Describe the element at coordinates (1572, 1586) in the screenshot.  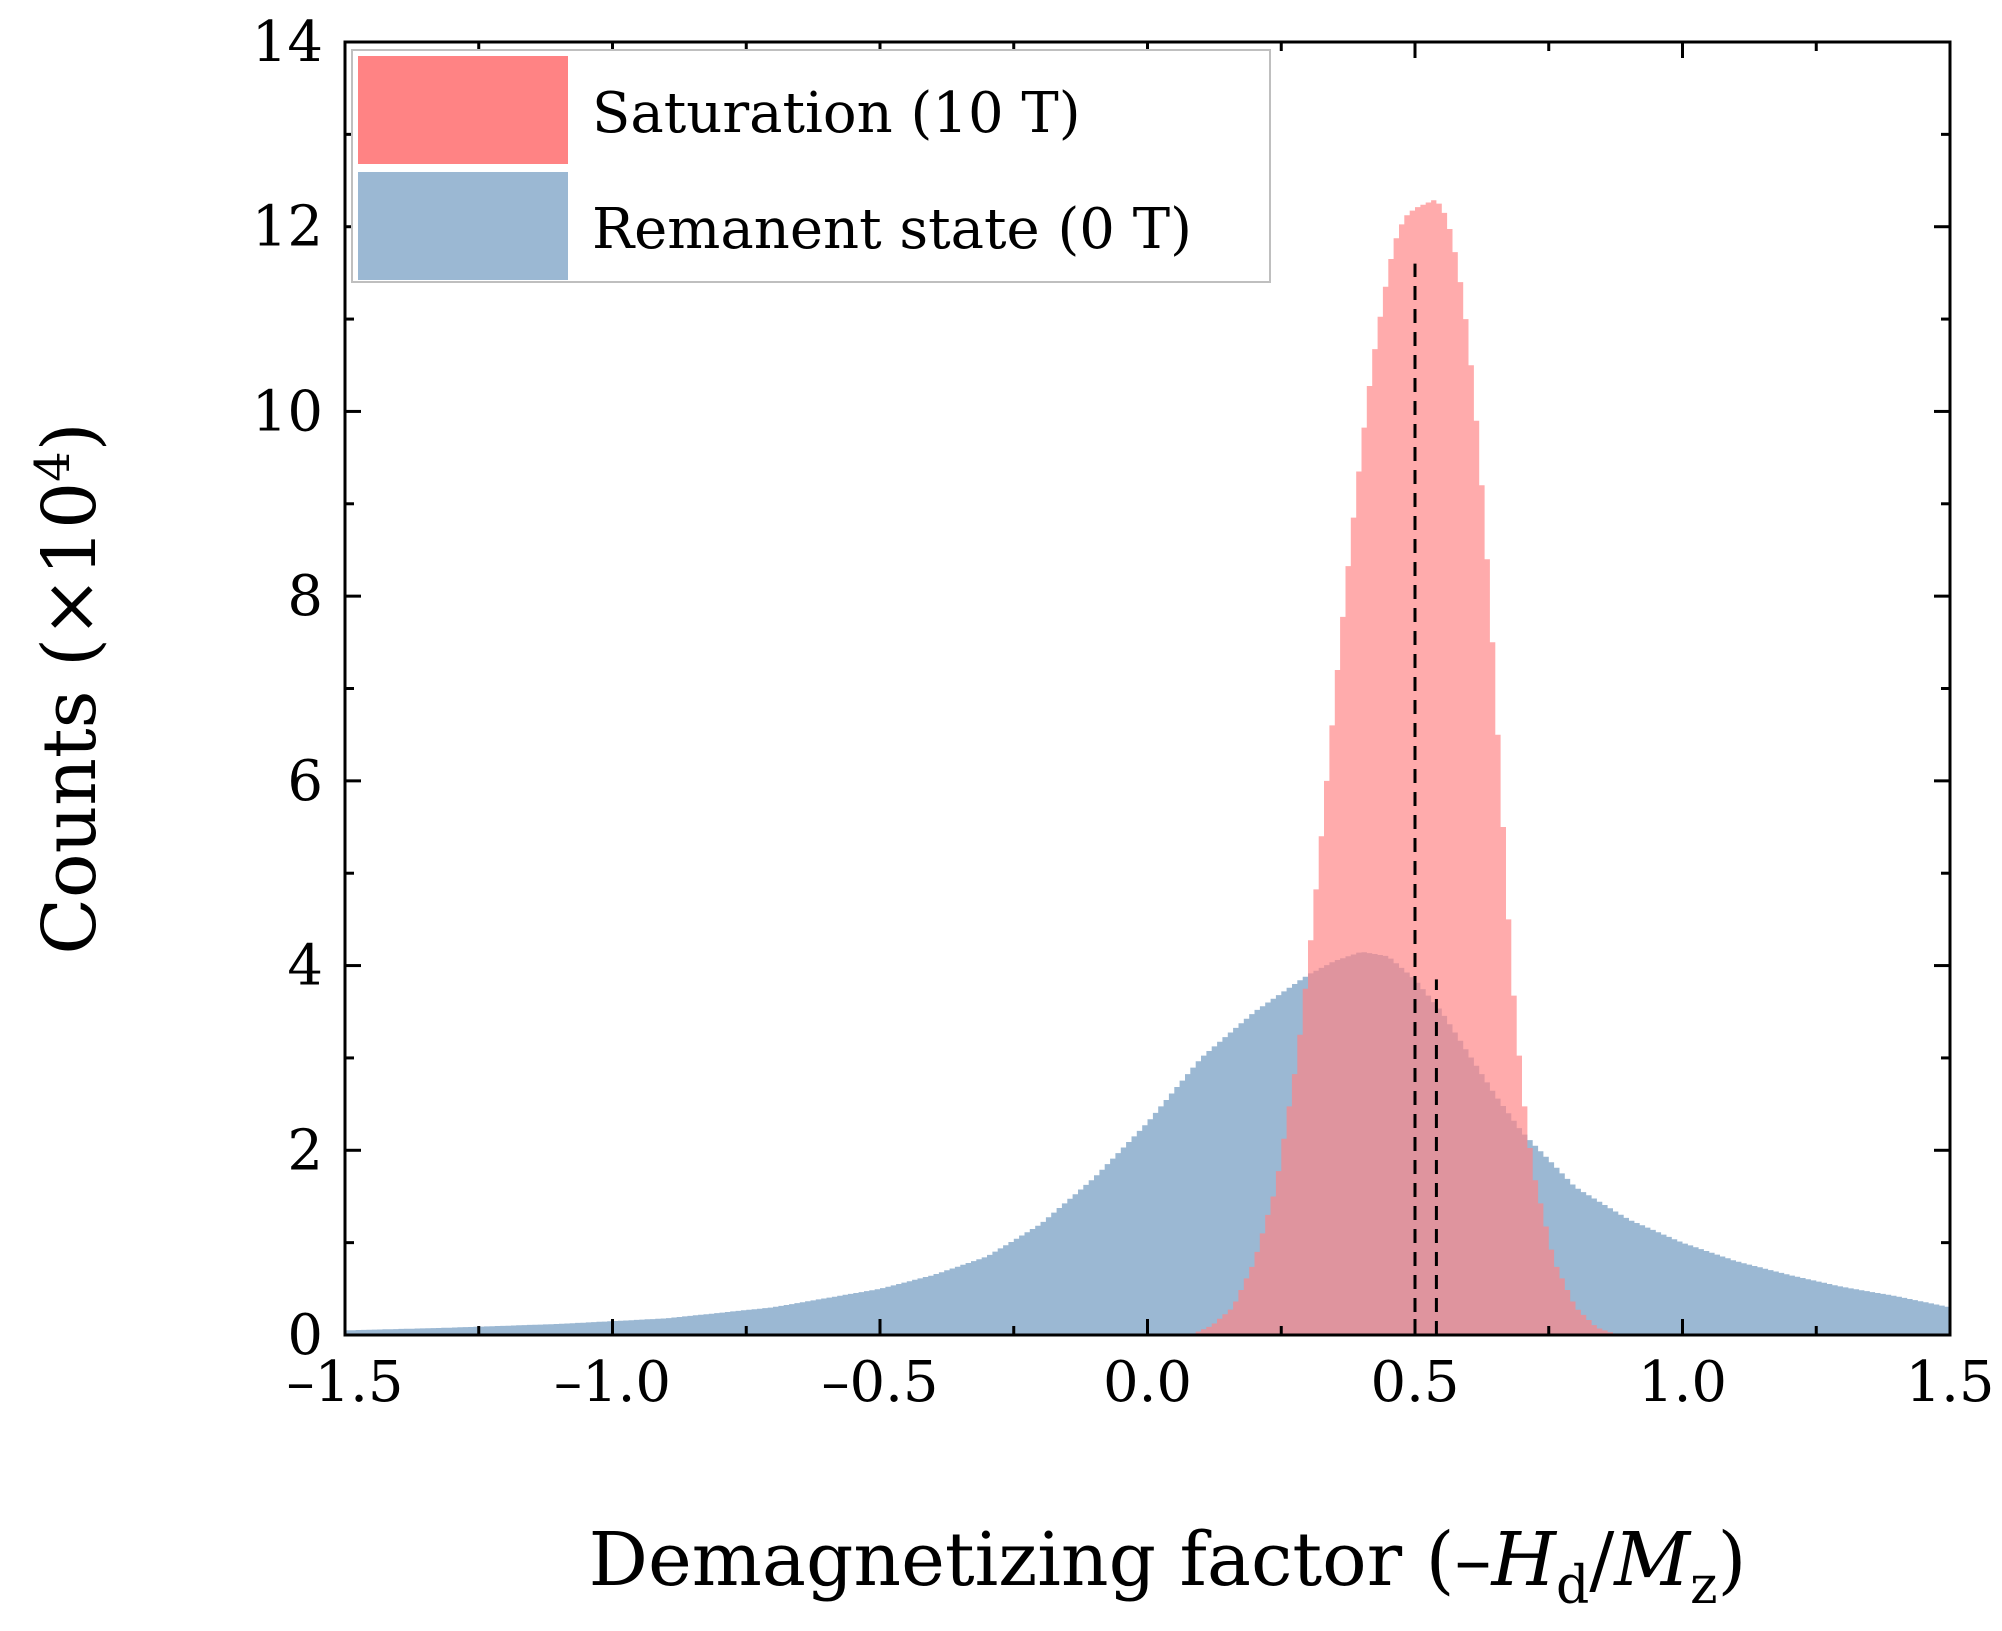
I see `x-axis-title-sub1: d` at that location.